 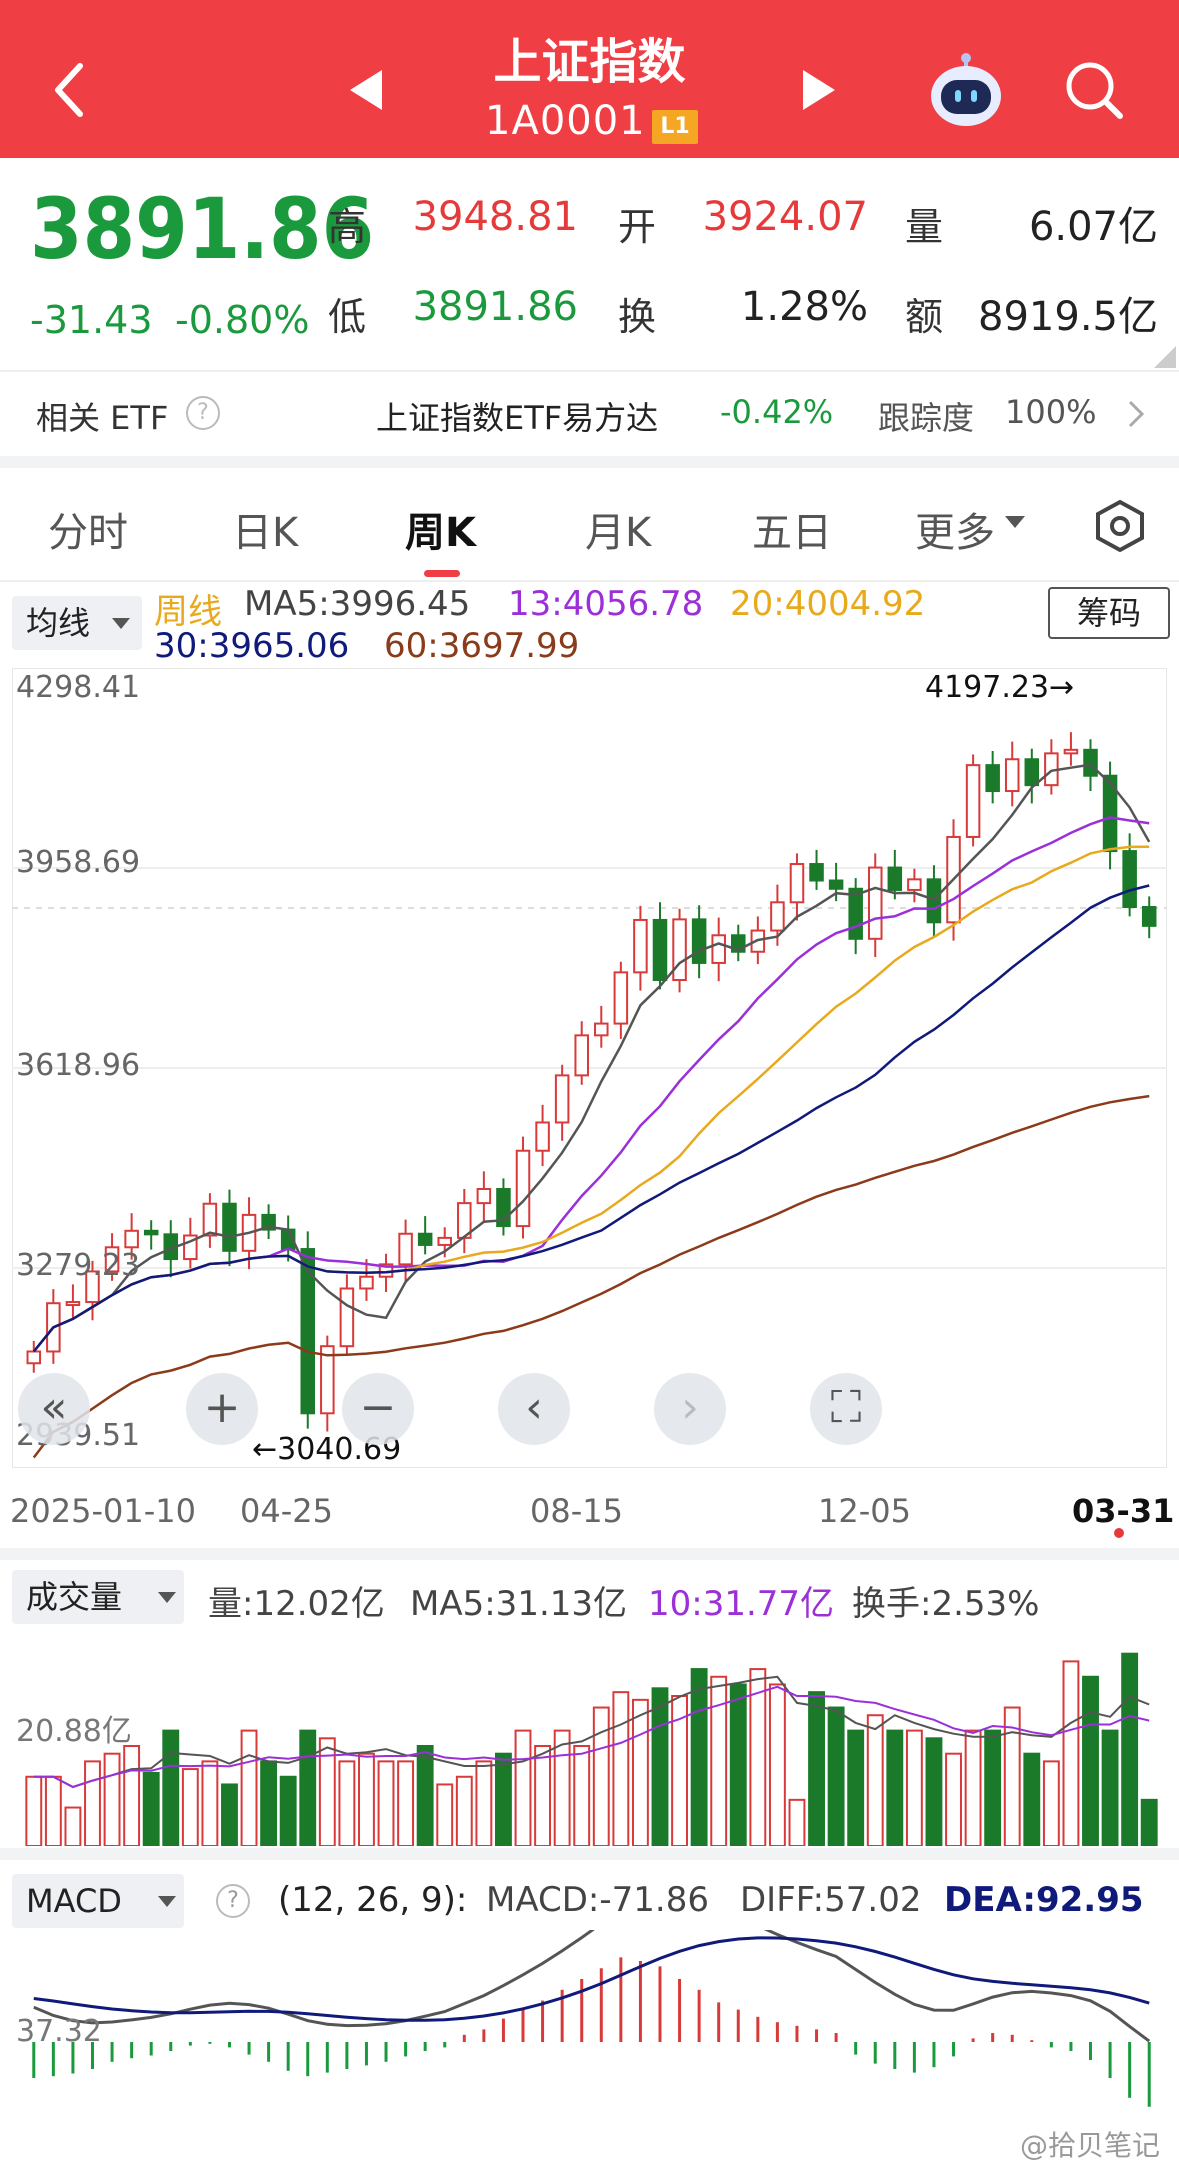 What do you see at coordinates (517, 418) in the screenshot?
I see `etf-name: 上证指数ETF易方达` at bounding box center [517, 418].